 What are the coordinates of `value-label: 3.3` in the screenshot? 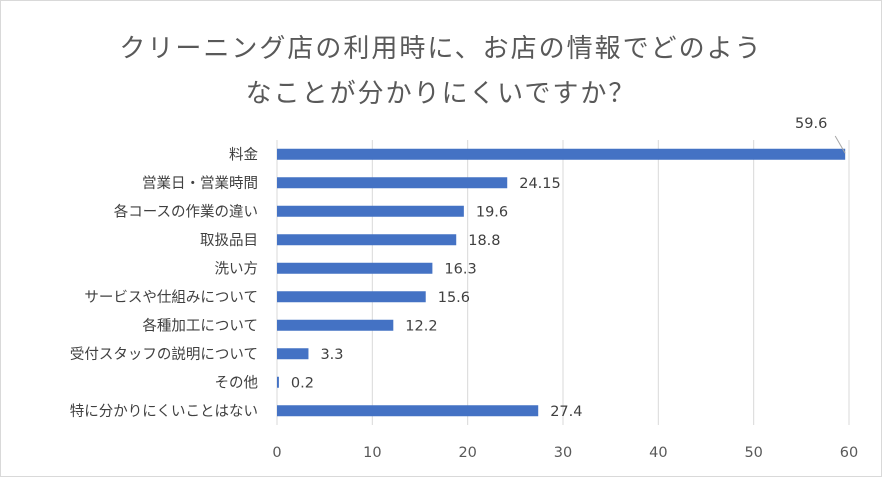 It's located at (331, 355).